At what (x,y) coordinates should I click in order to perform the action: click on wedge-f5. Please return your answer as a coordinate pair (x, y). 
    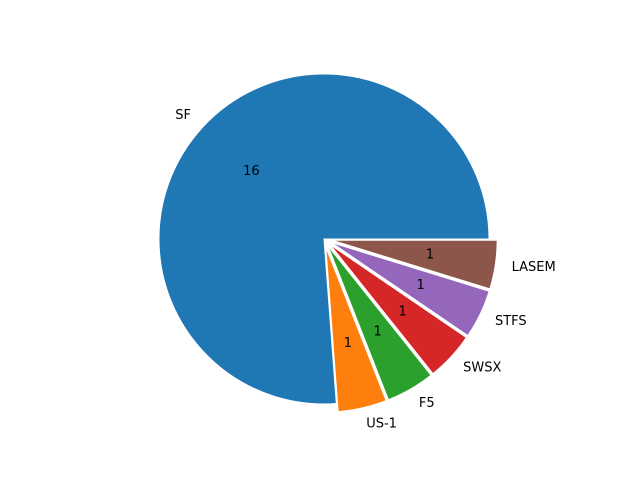
    Looking at the image, I should click on (379, 323).